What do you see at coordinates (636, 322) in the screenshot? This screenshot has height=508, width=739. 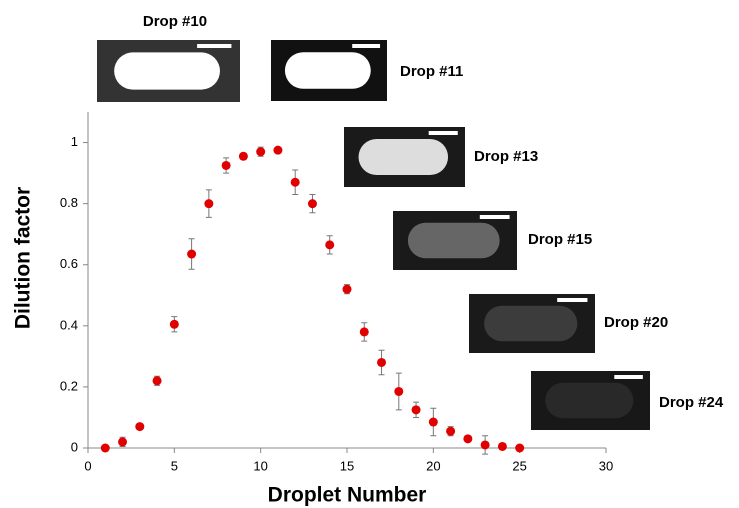 I see `inset-label: Drop #20` at bounding box center [636, 322].